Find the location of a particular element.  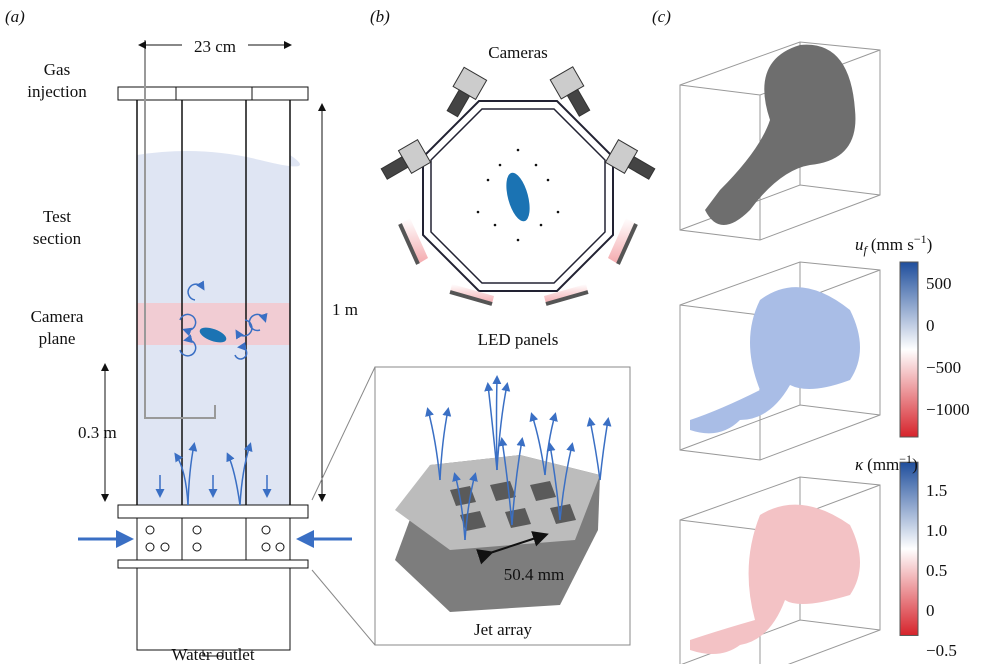

label: section is located at coordinates (57, 238).